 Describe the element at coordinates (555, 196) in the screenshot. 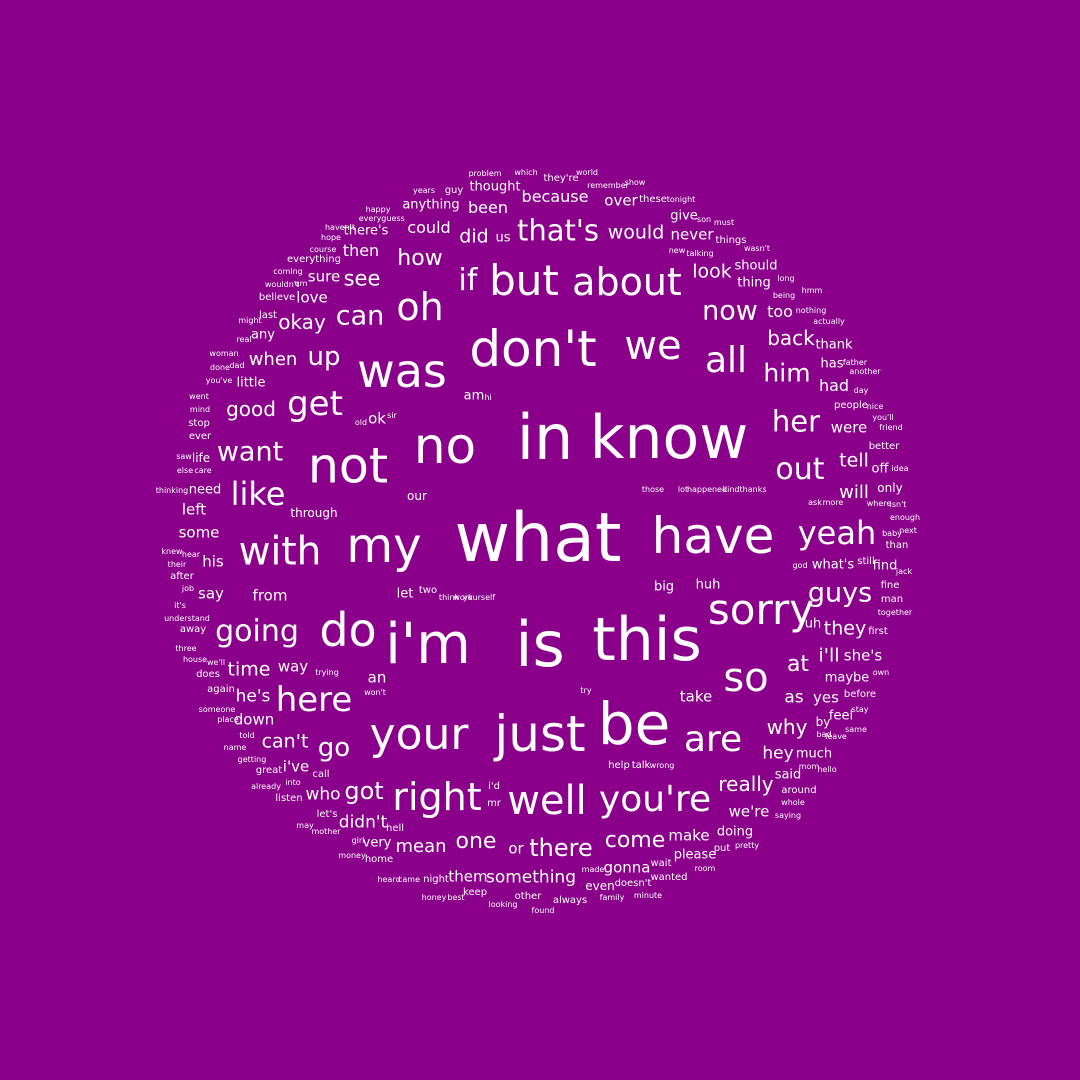

I see `cloud-word: because` at that location.